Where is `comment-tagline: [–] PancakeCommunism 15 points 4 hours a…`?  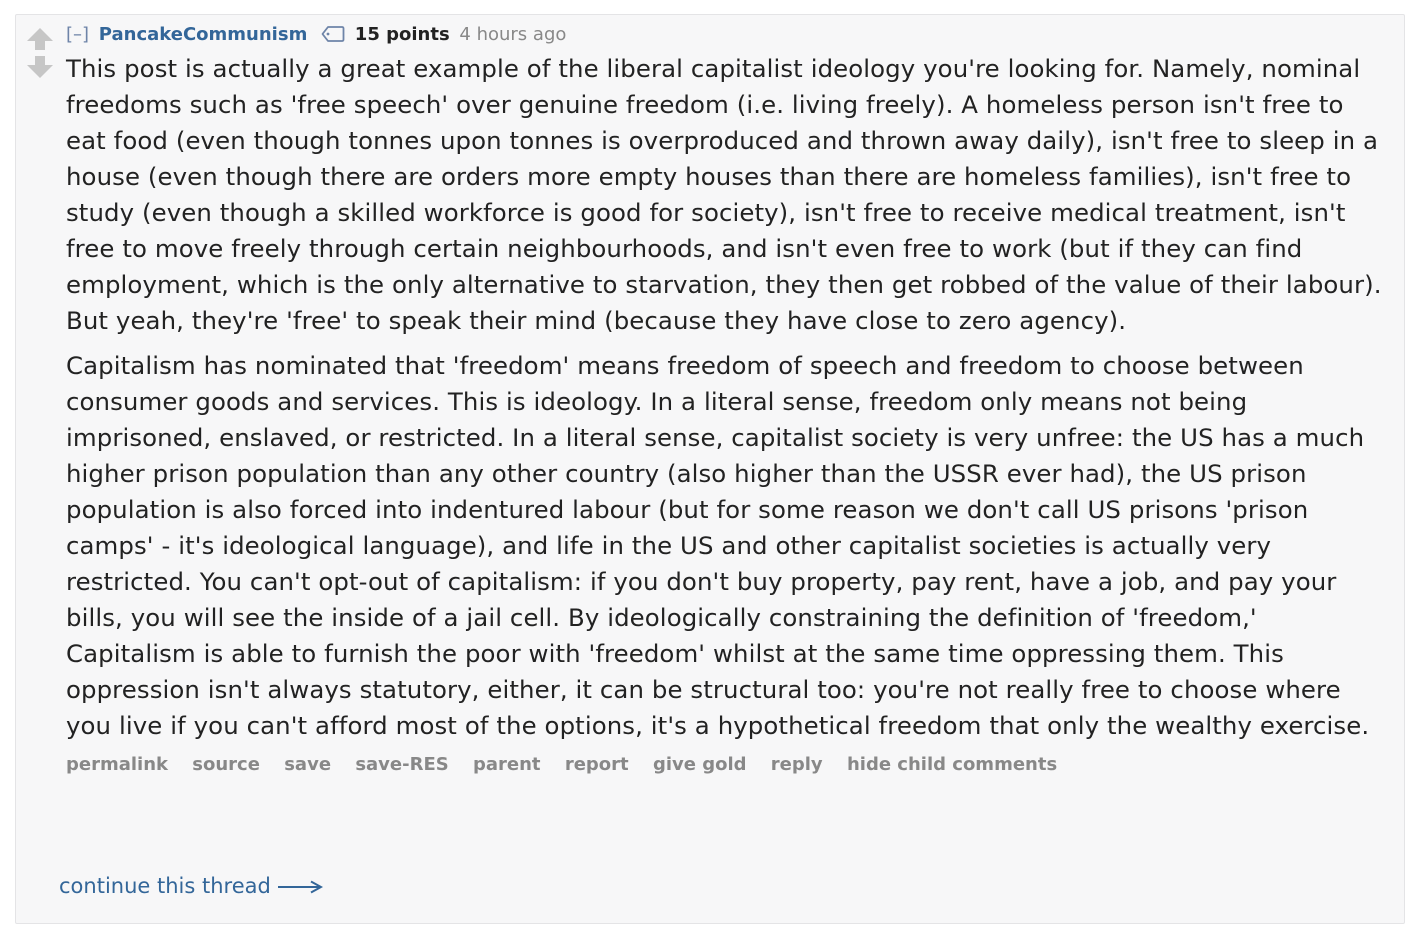 comment-tagline: [–] PancakeCommunism 15 points 4 hours a… is located at coordinates (726, 35).